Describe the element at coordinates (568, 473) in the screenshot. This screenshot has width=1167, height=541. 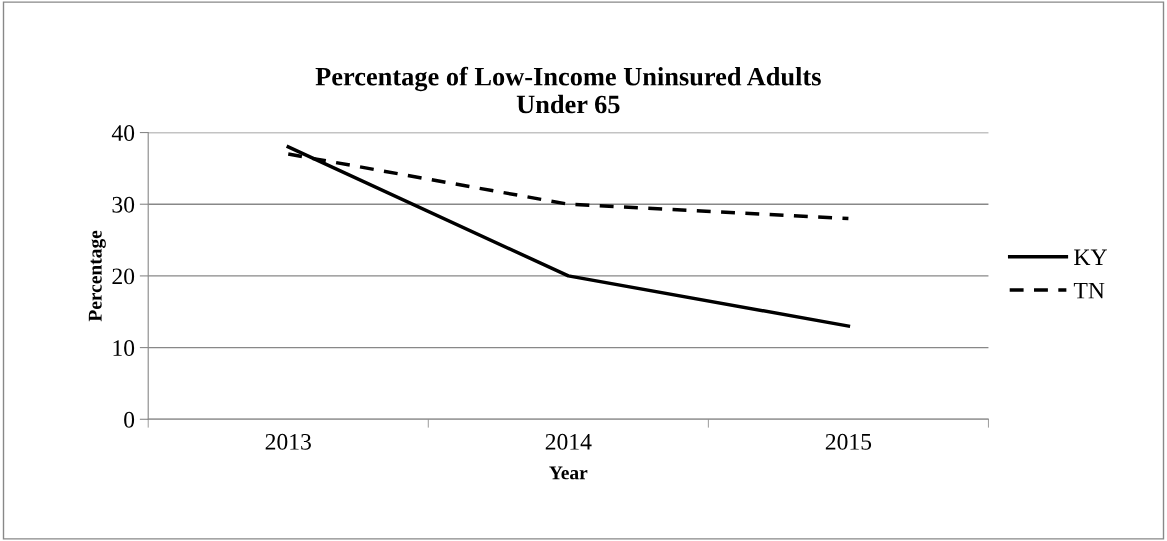
I see `x-axis-title: Year` at that location.